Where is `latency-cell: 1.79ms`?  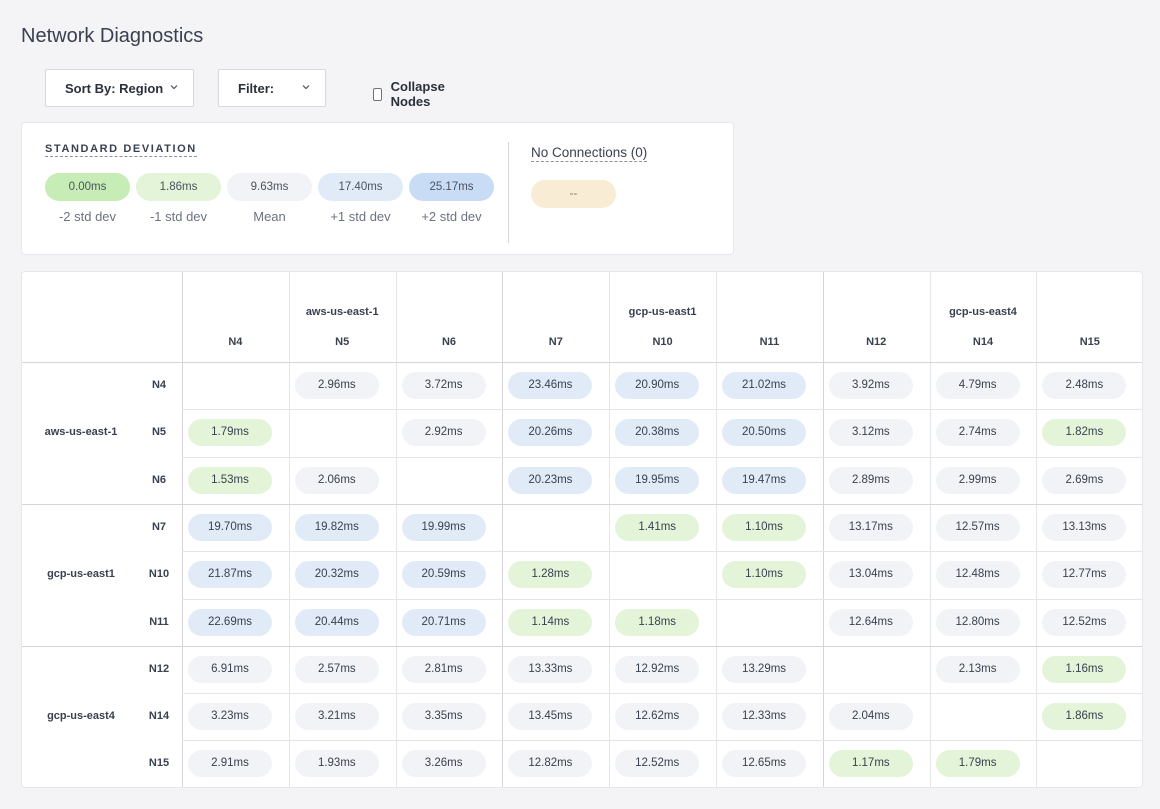
latency-cell: 1.79ms is located at coordinates (235, 432).